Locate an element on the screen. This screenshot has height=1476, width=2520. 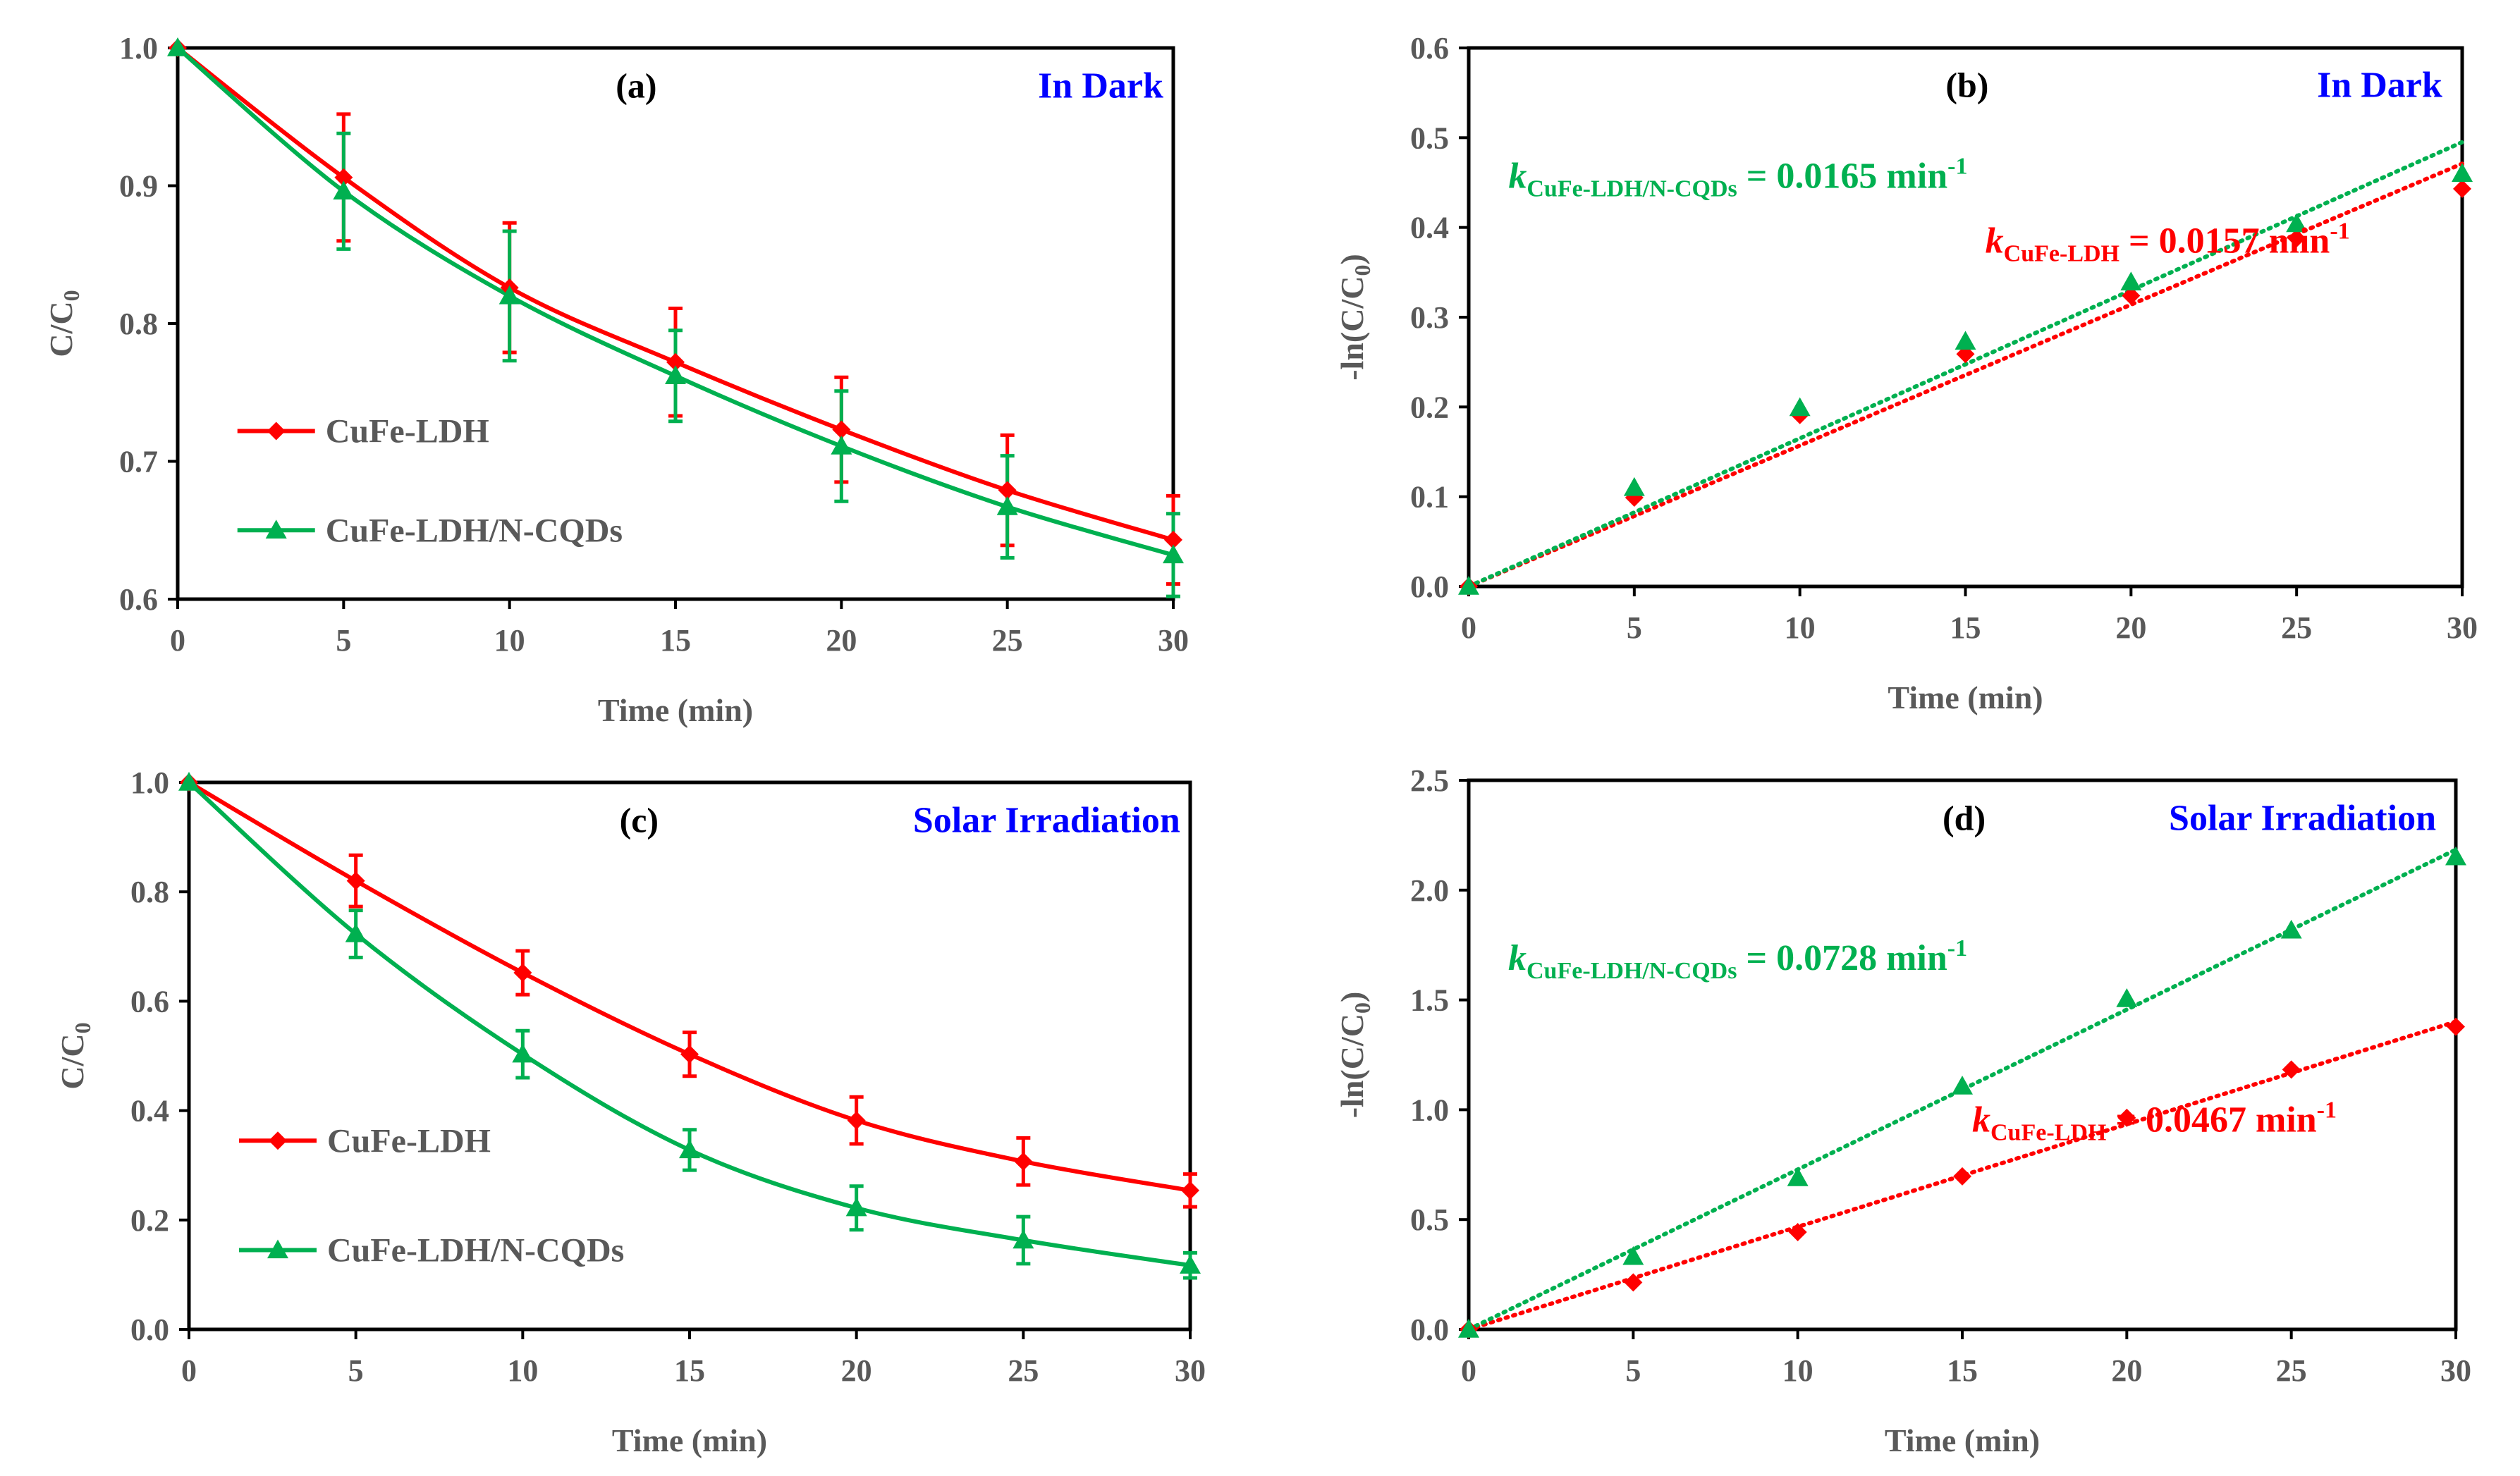
legend-marker-ldh is located at coordinates (278, 1140).